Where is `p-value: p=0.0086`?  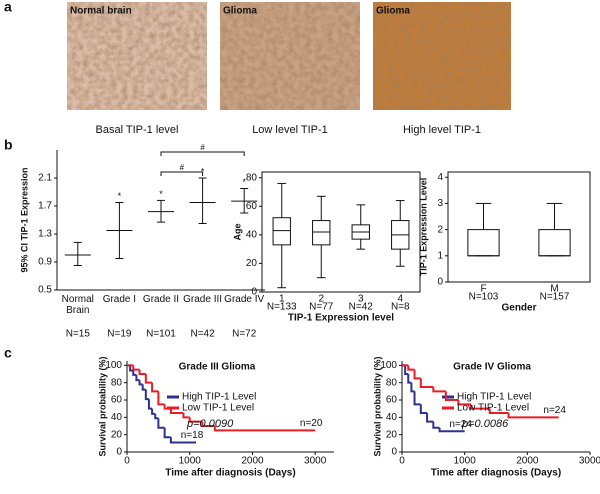
p-value: p=0.0086 is located at coordinates (485, 424).